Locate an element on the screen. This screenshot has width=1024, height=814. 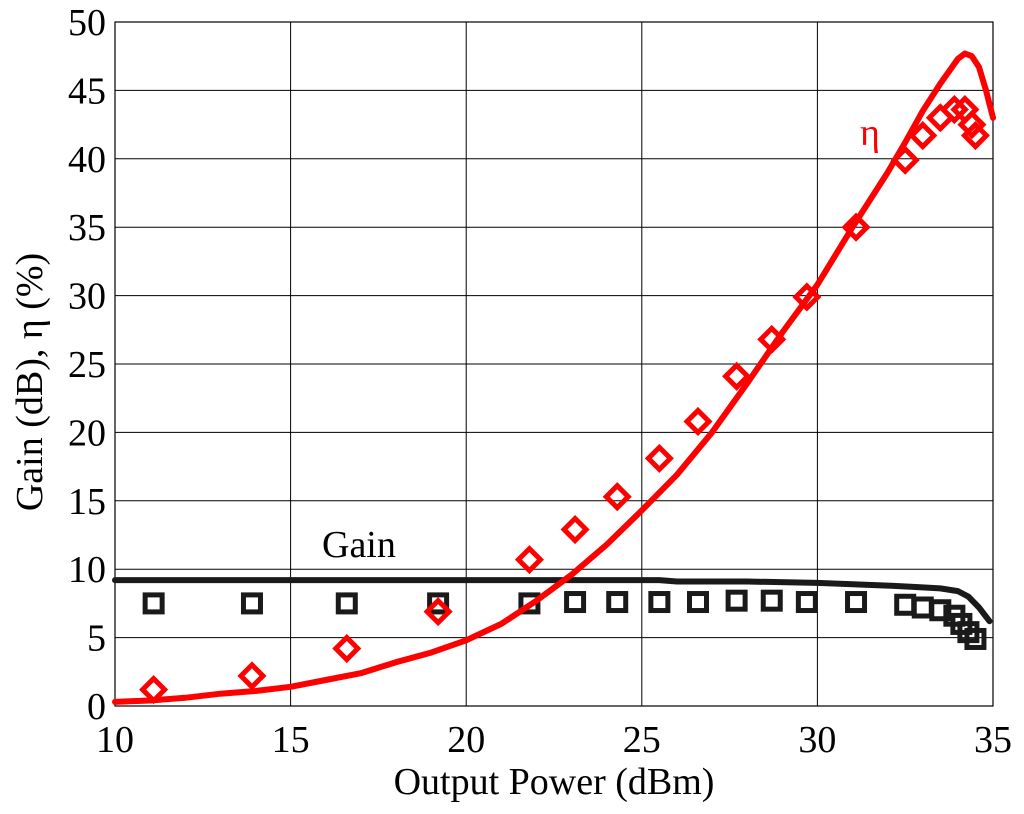
x-tick-label: 15 is located at coordinates (291, 740).